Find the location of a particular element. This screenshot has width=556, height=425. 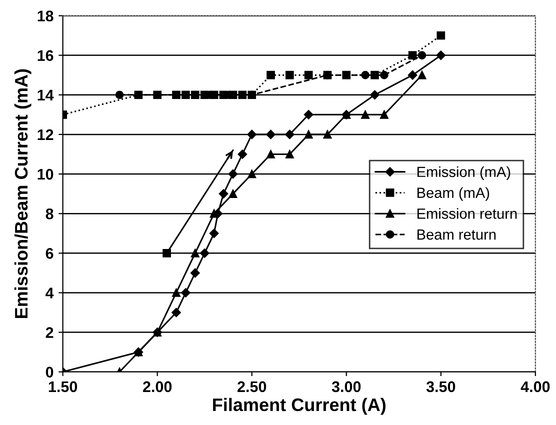

y-tick-label: 8 is located at coordinates (50, 214).